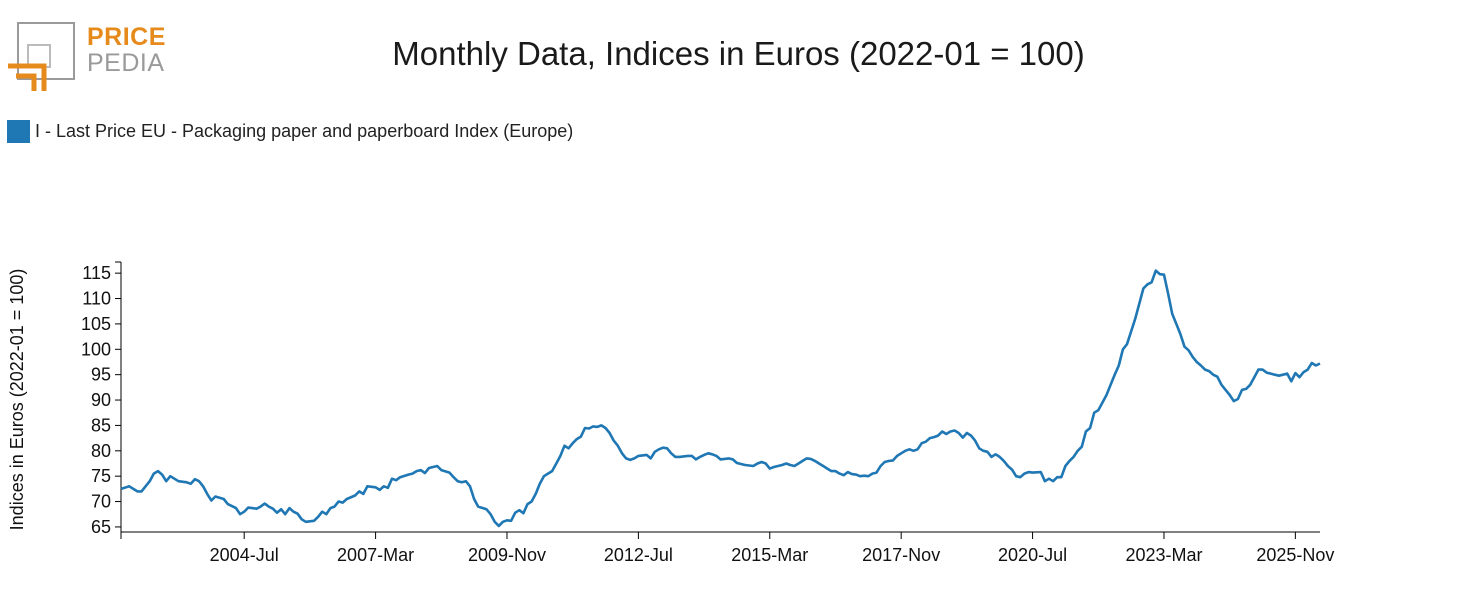 The width and height of the screenshot is (1477, 615). Describe the element at coordinates (901, 555) in the screenshot. I see `x-tick-label: 2017-Nov` at that location.